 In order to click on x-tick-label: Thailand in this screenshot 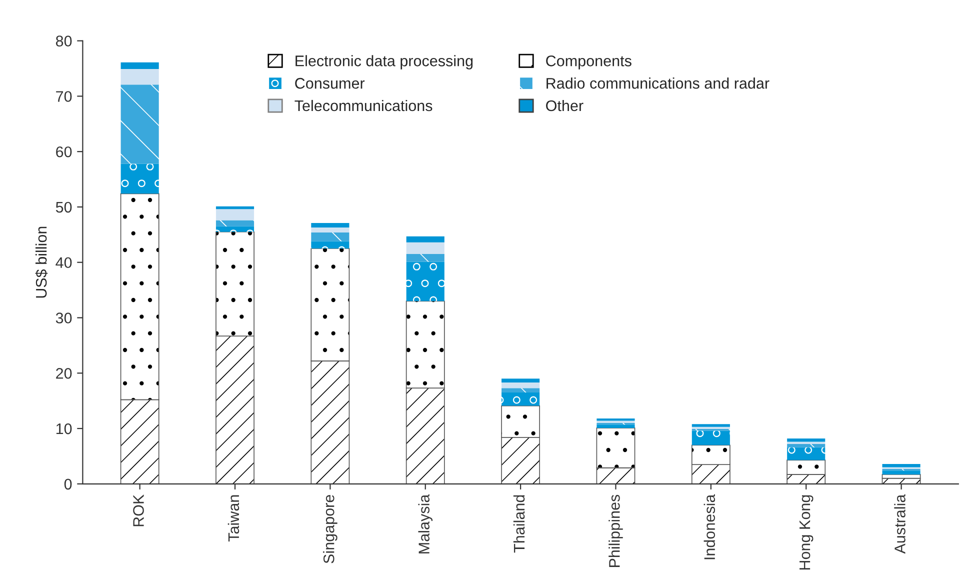, I will do `click(519, 524)`.